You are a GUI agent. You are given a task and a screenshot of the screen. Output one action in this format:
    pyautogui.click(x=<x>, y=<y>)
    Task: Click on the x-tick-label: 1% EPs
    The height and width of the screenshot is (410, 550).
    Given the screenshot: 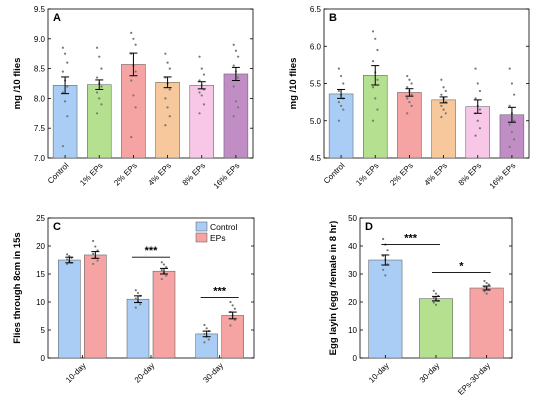 What is the action you would take?
    pyautogui.click(x=91, y=174)
    